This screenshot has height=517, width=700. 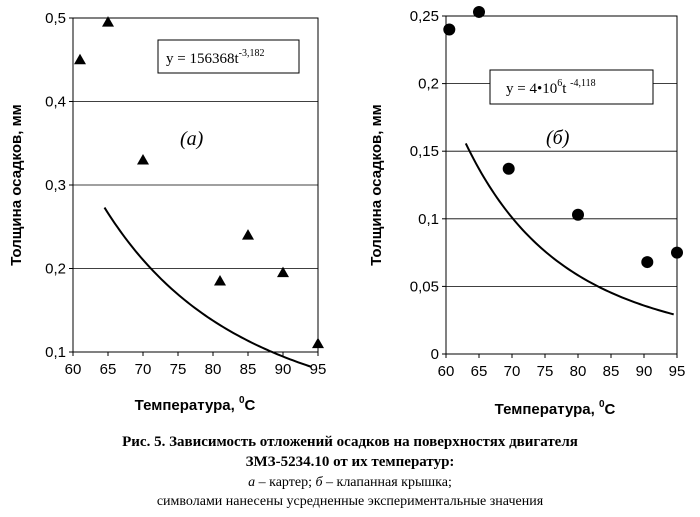 What do you see at coordinates (446, 371) in the screenshot?
I see `x-tick-label-b: 60` at bounding box center [446, 371].